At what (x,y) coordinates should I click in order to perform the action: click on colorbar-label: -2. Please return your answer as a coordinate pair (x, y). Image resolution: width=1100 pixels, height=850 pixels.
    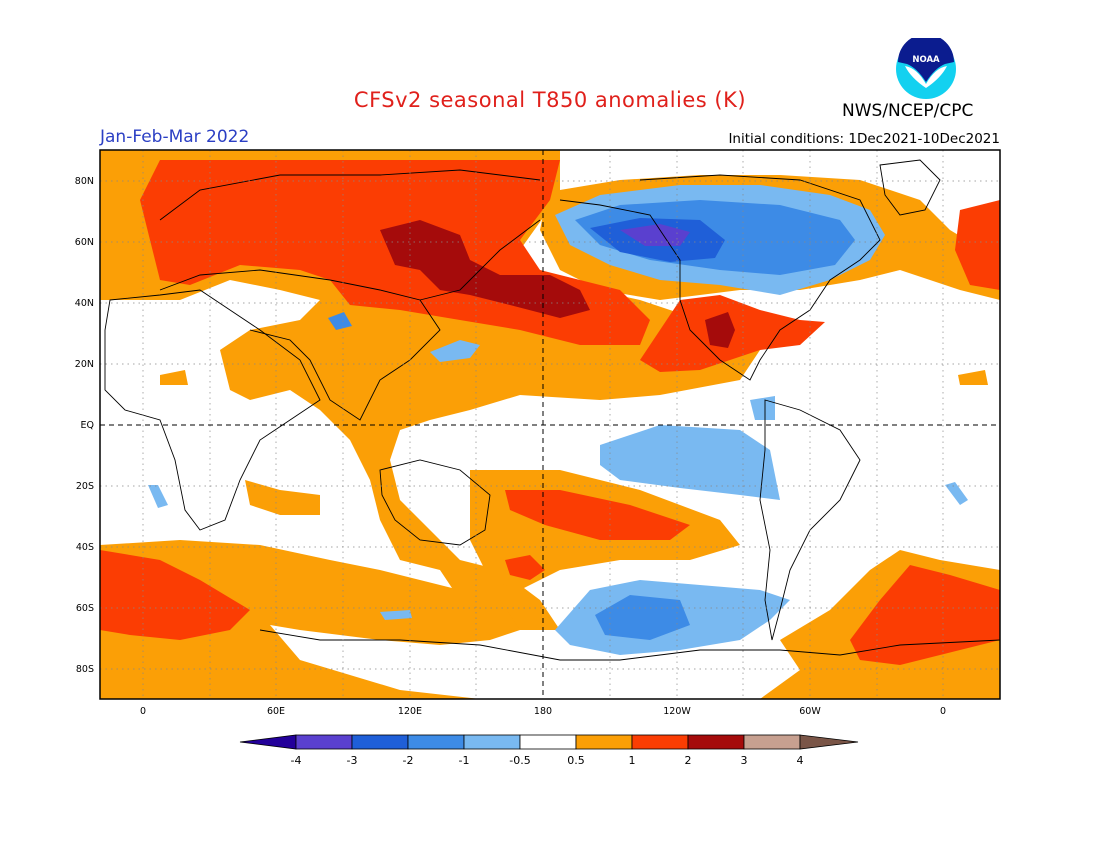
    Looking at the image, I should click on (408, 760).